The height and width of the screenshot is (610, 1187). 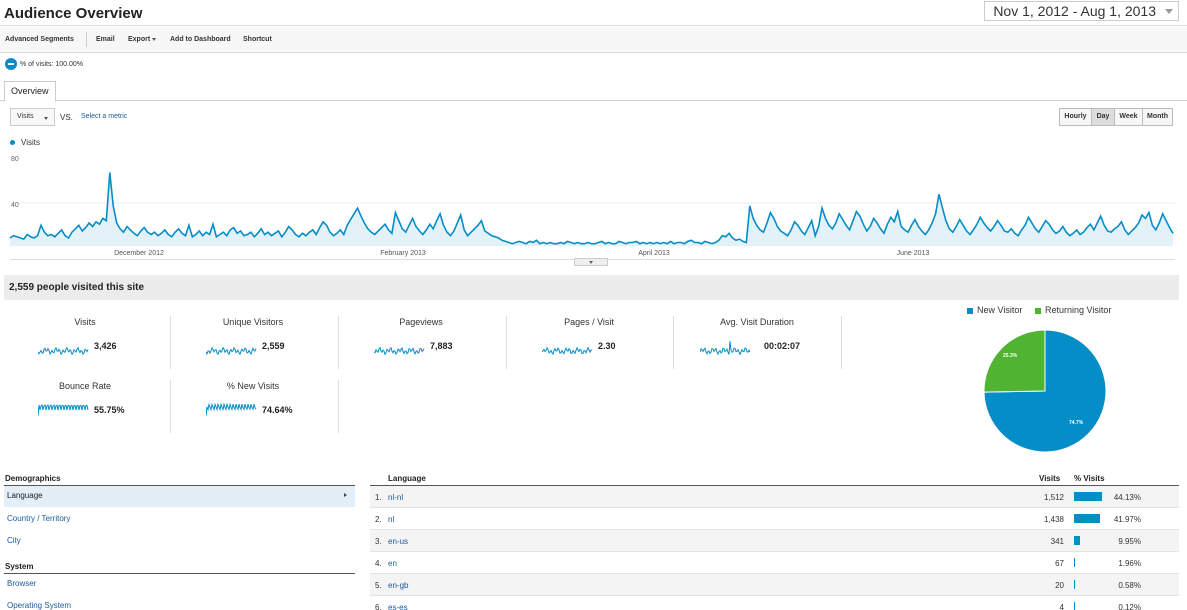 I want to click on metric-tile: % New Visits 74.64%, so click(x=253, y=406).